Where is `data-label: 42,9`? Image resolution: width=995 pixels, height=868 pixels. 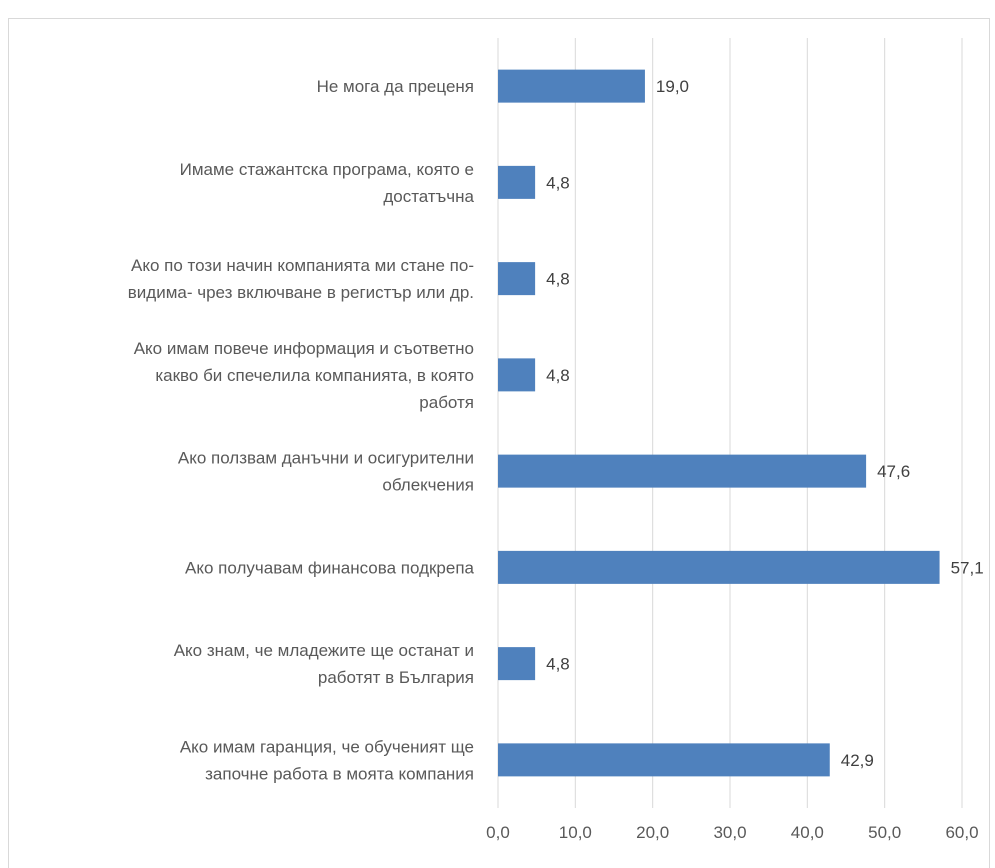
data-label: 42,9 is located at coordinates (857, 760).